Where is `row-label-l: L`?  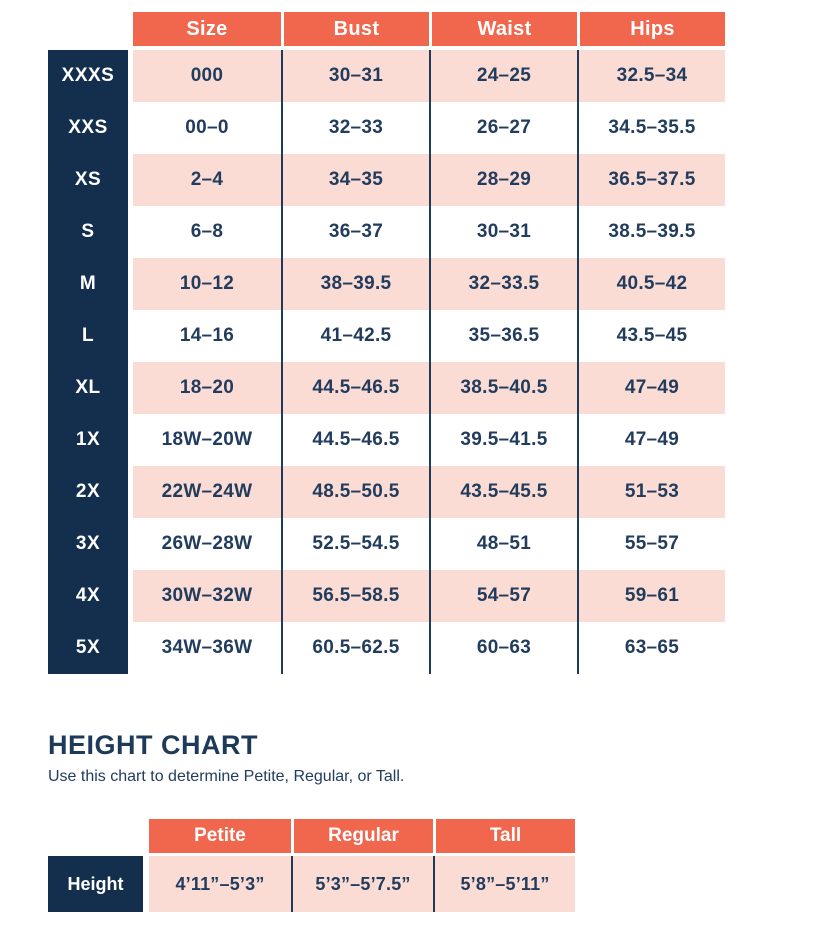
row-label-l: L is located at coordinates (88, 335).